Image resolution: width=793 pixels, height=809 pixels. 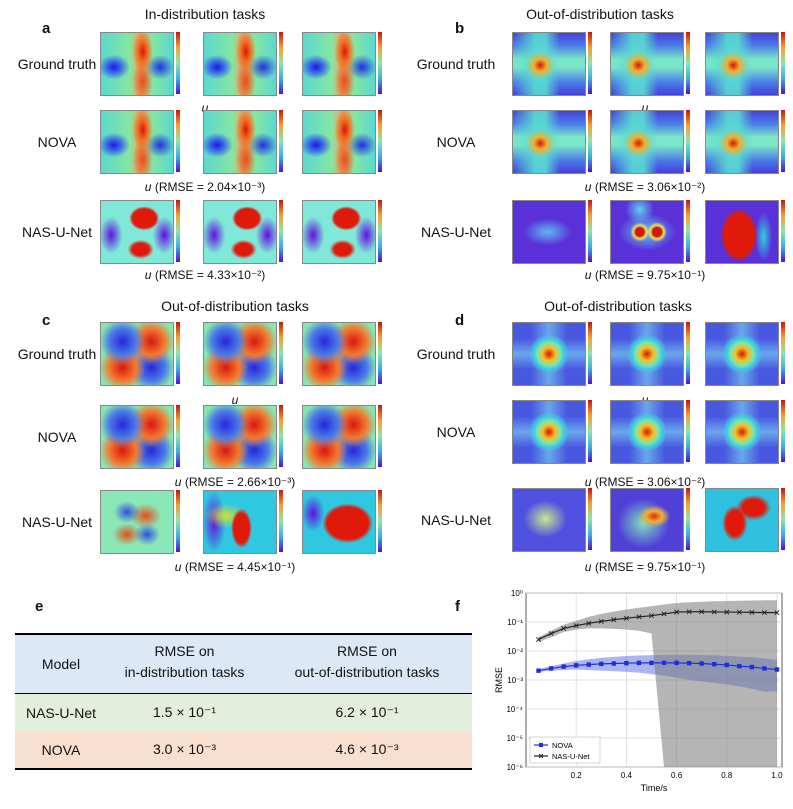 What do you see at coordinates (205, 275) in the screenshot?
I see `row-caption: u (RMSE = 4.33×10⁻²)` at bounding box center [205, 275].